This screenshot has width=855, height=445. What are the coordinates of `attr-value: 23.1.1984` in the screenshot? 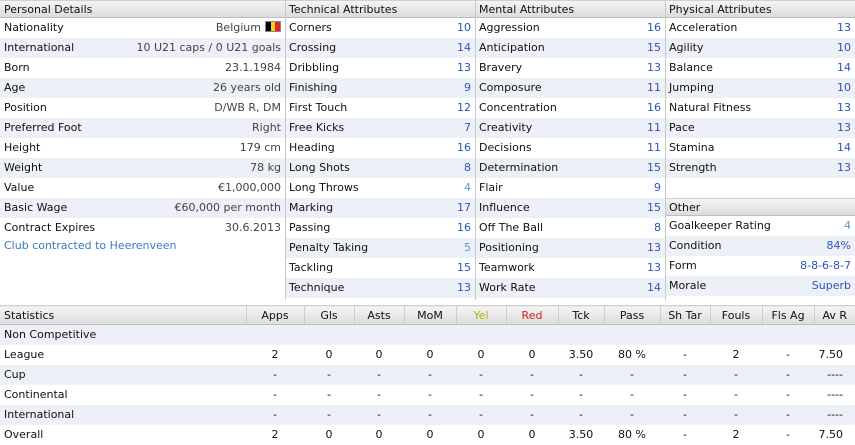 It's located at (253, 67).